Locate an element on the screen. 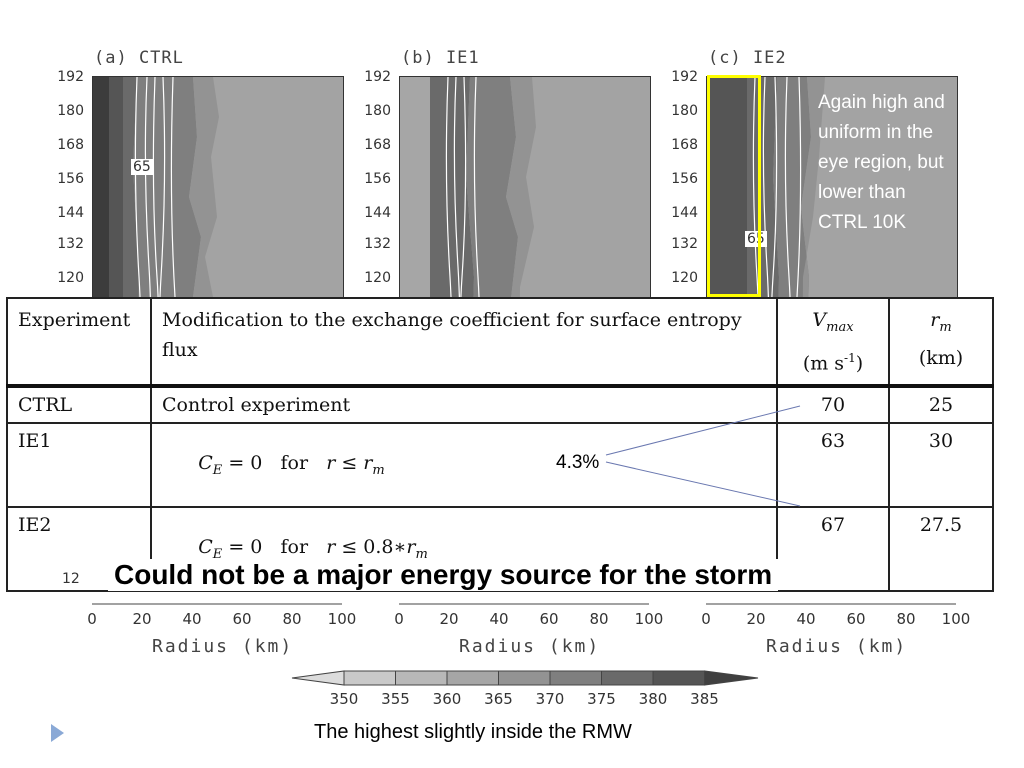 The height and width of the screenshot is (768, 1024). colorbar-label: 380 is located at coordinates (653, 699).